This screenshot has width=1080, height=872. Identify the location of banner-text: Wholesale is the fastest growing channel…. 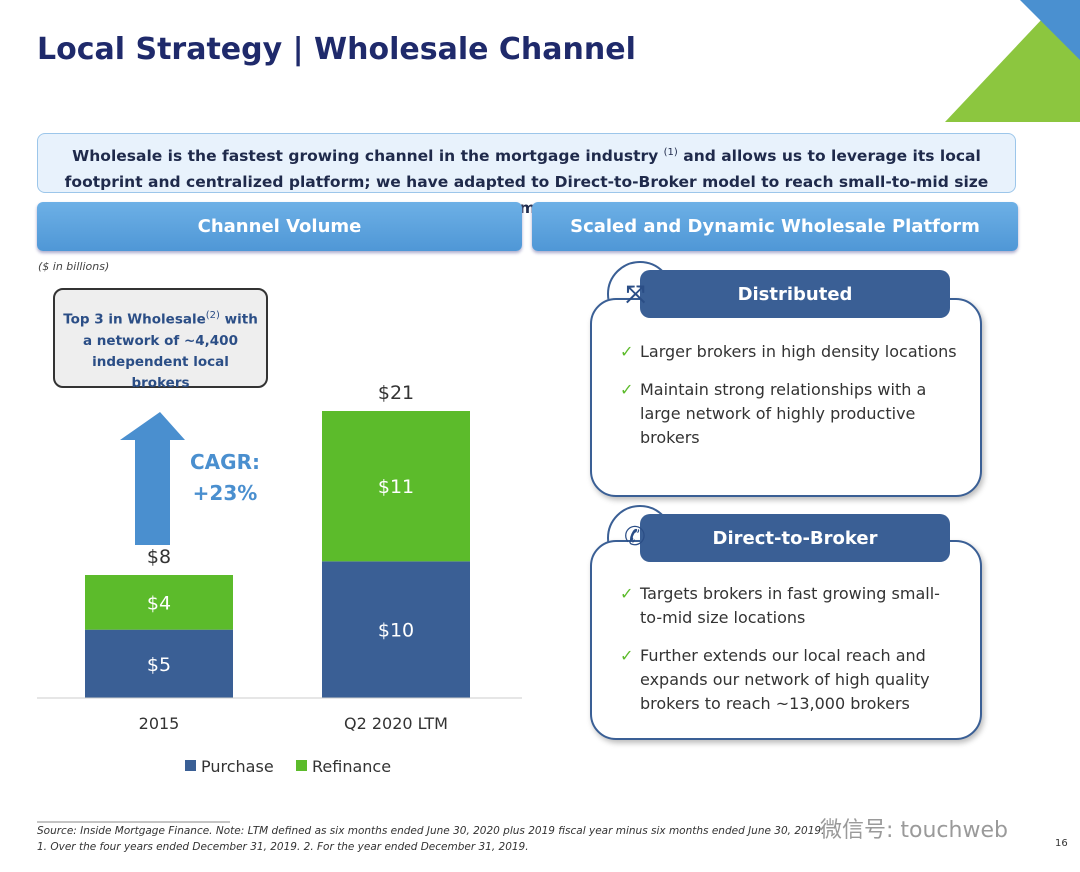
(365, 156).